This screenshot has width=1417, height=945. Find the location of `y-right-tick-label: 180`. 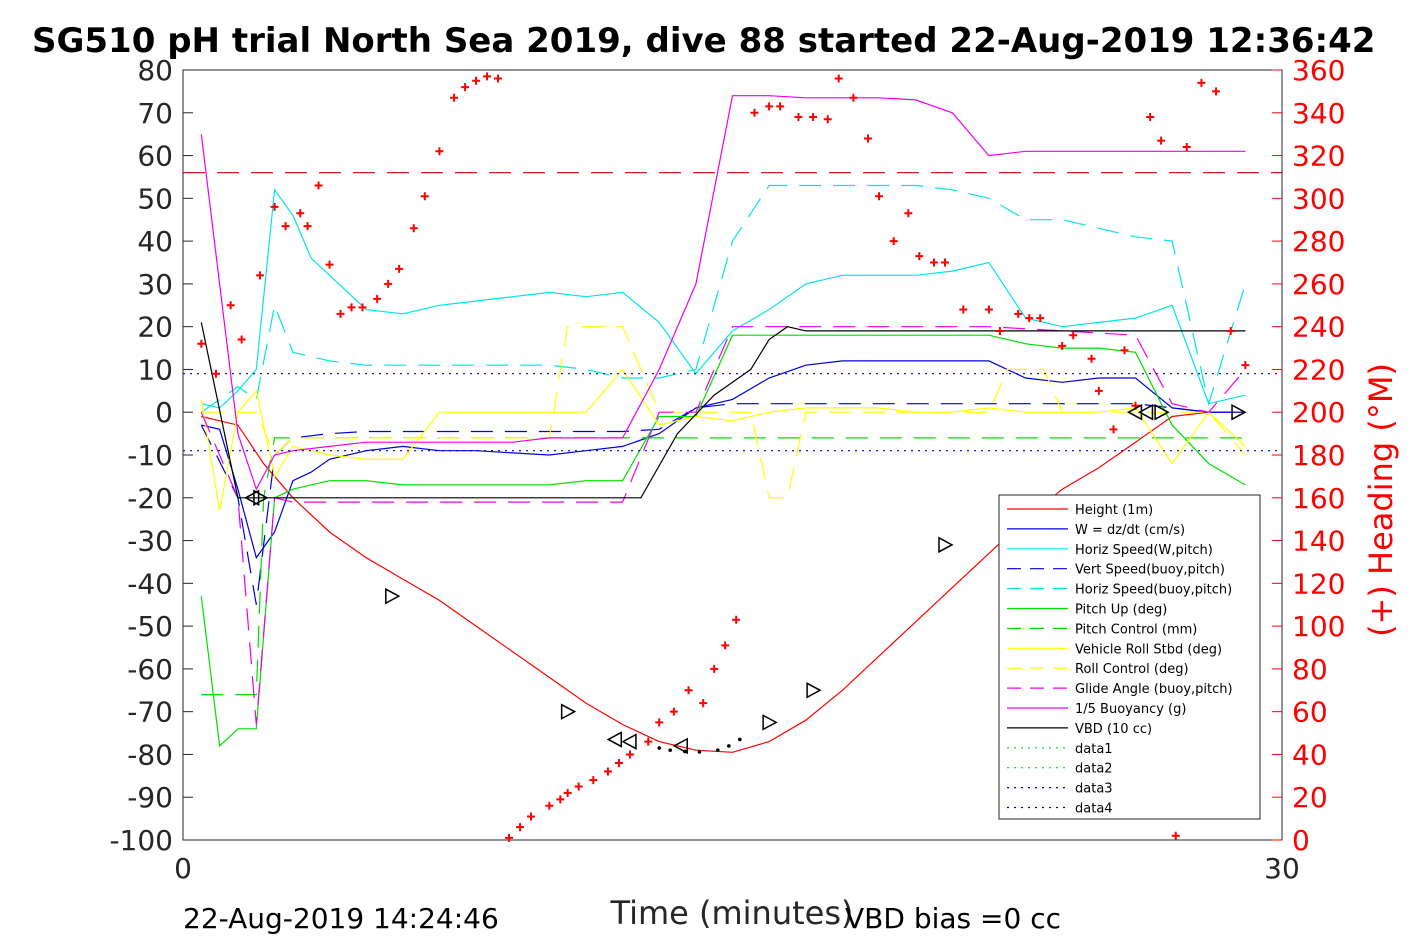

y-right-tick-label: 180 is located at coordinates (1318, 455).